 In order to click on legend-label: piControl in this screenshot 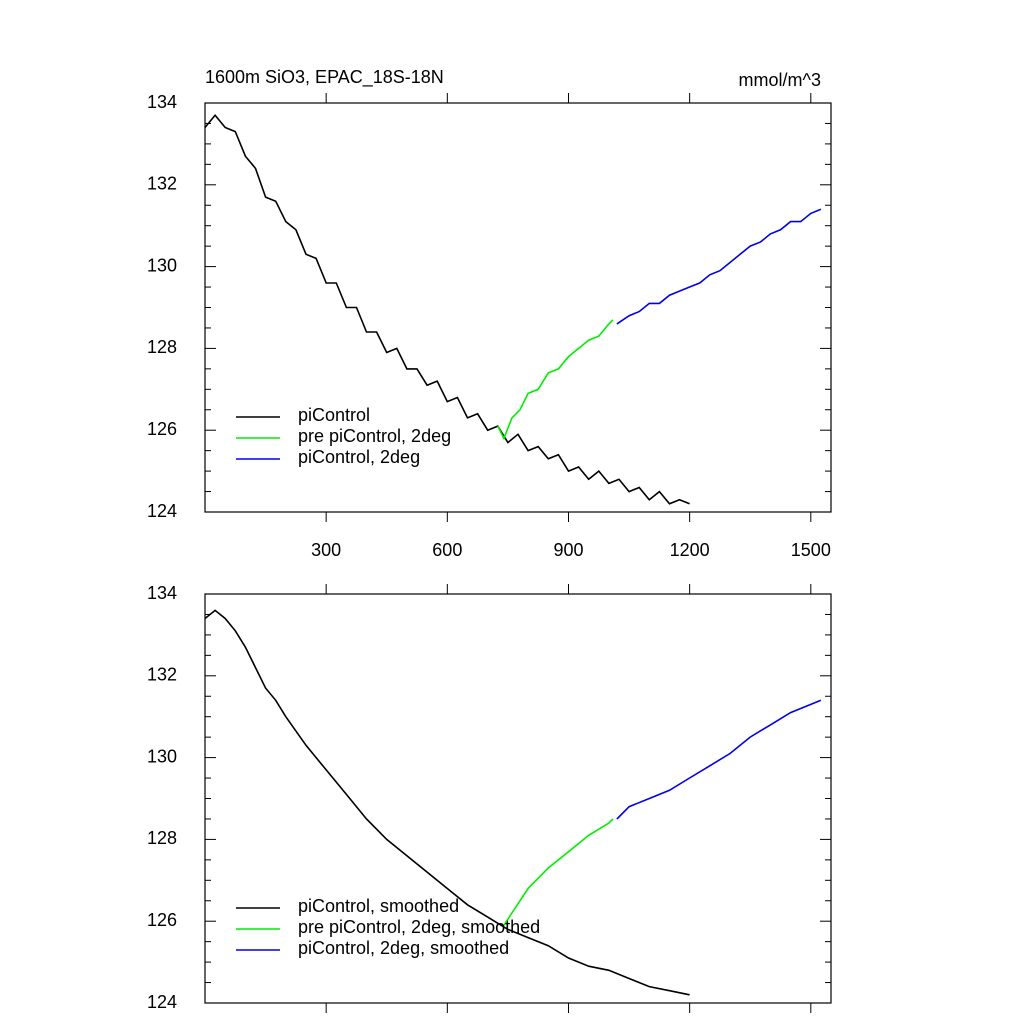, I will do `click(334, 415)`.